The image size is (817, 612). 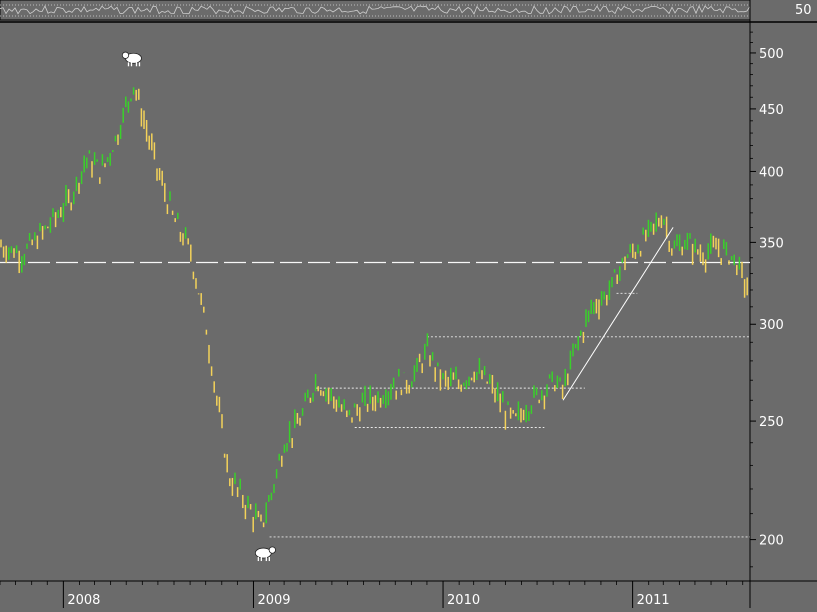 What do you see at coordinates (265, 554) in the screenshot?
I see `bull-icon` at bounding box center [265, 554].